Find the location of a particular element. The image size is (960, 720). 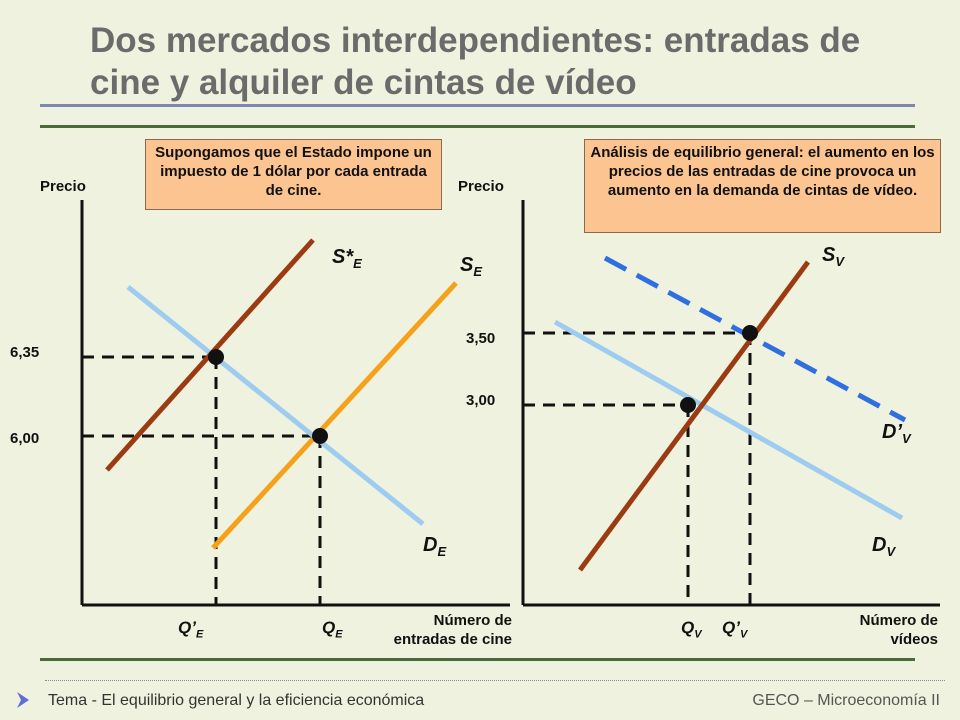

demand-videos-new-line is located at coordinates (755, 339).